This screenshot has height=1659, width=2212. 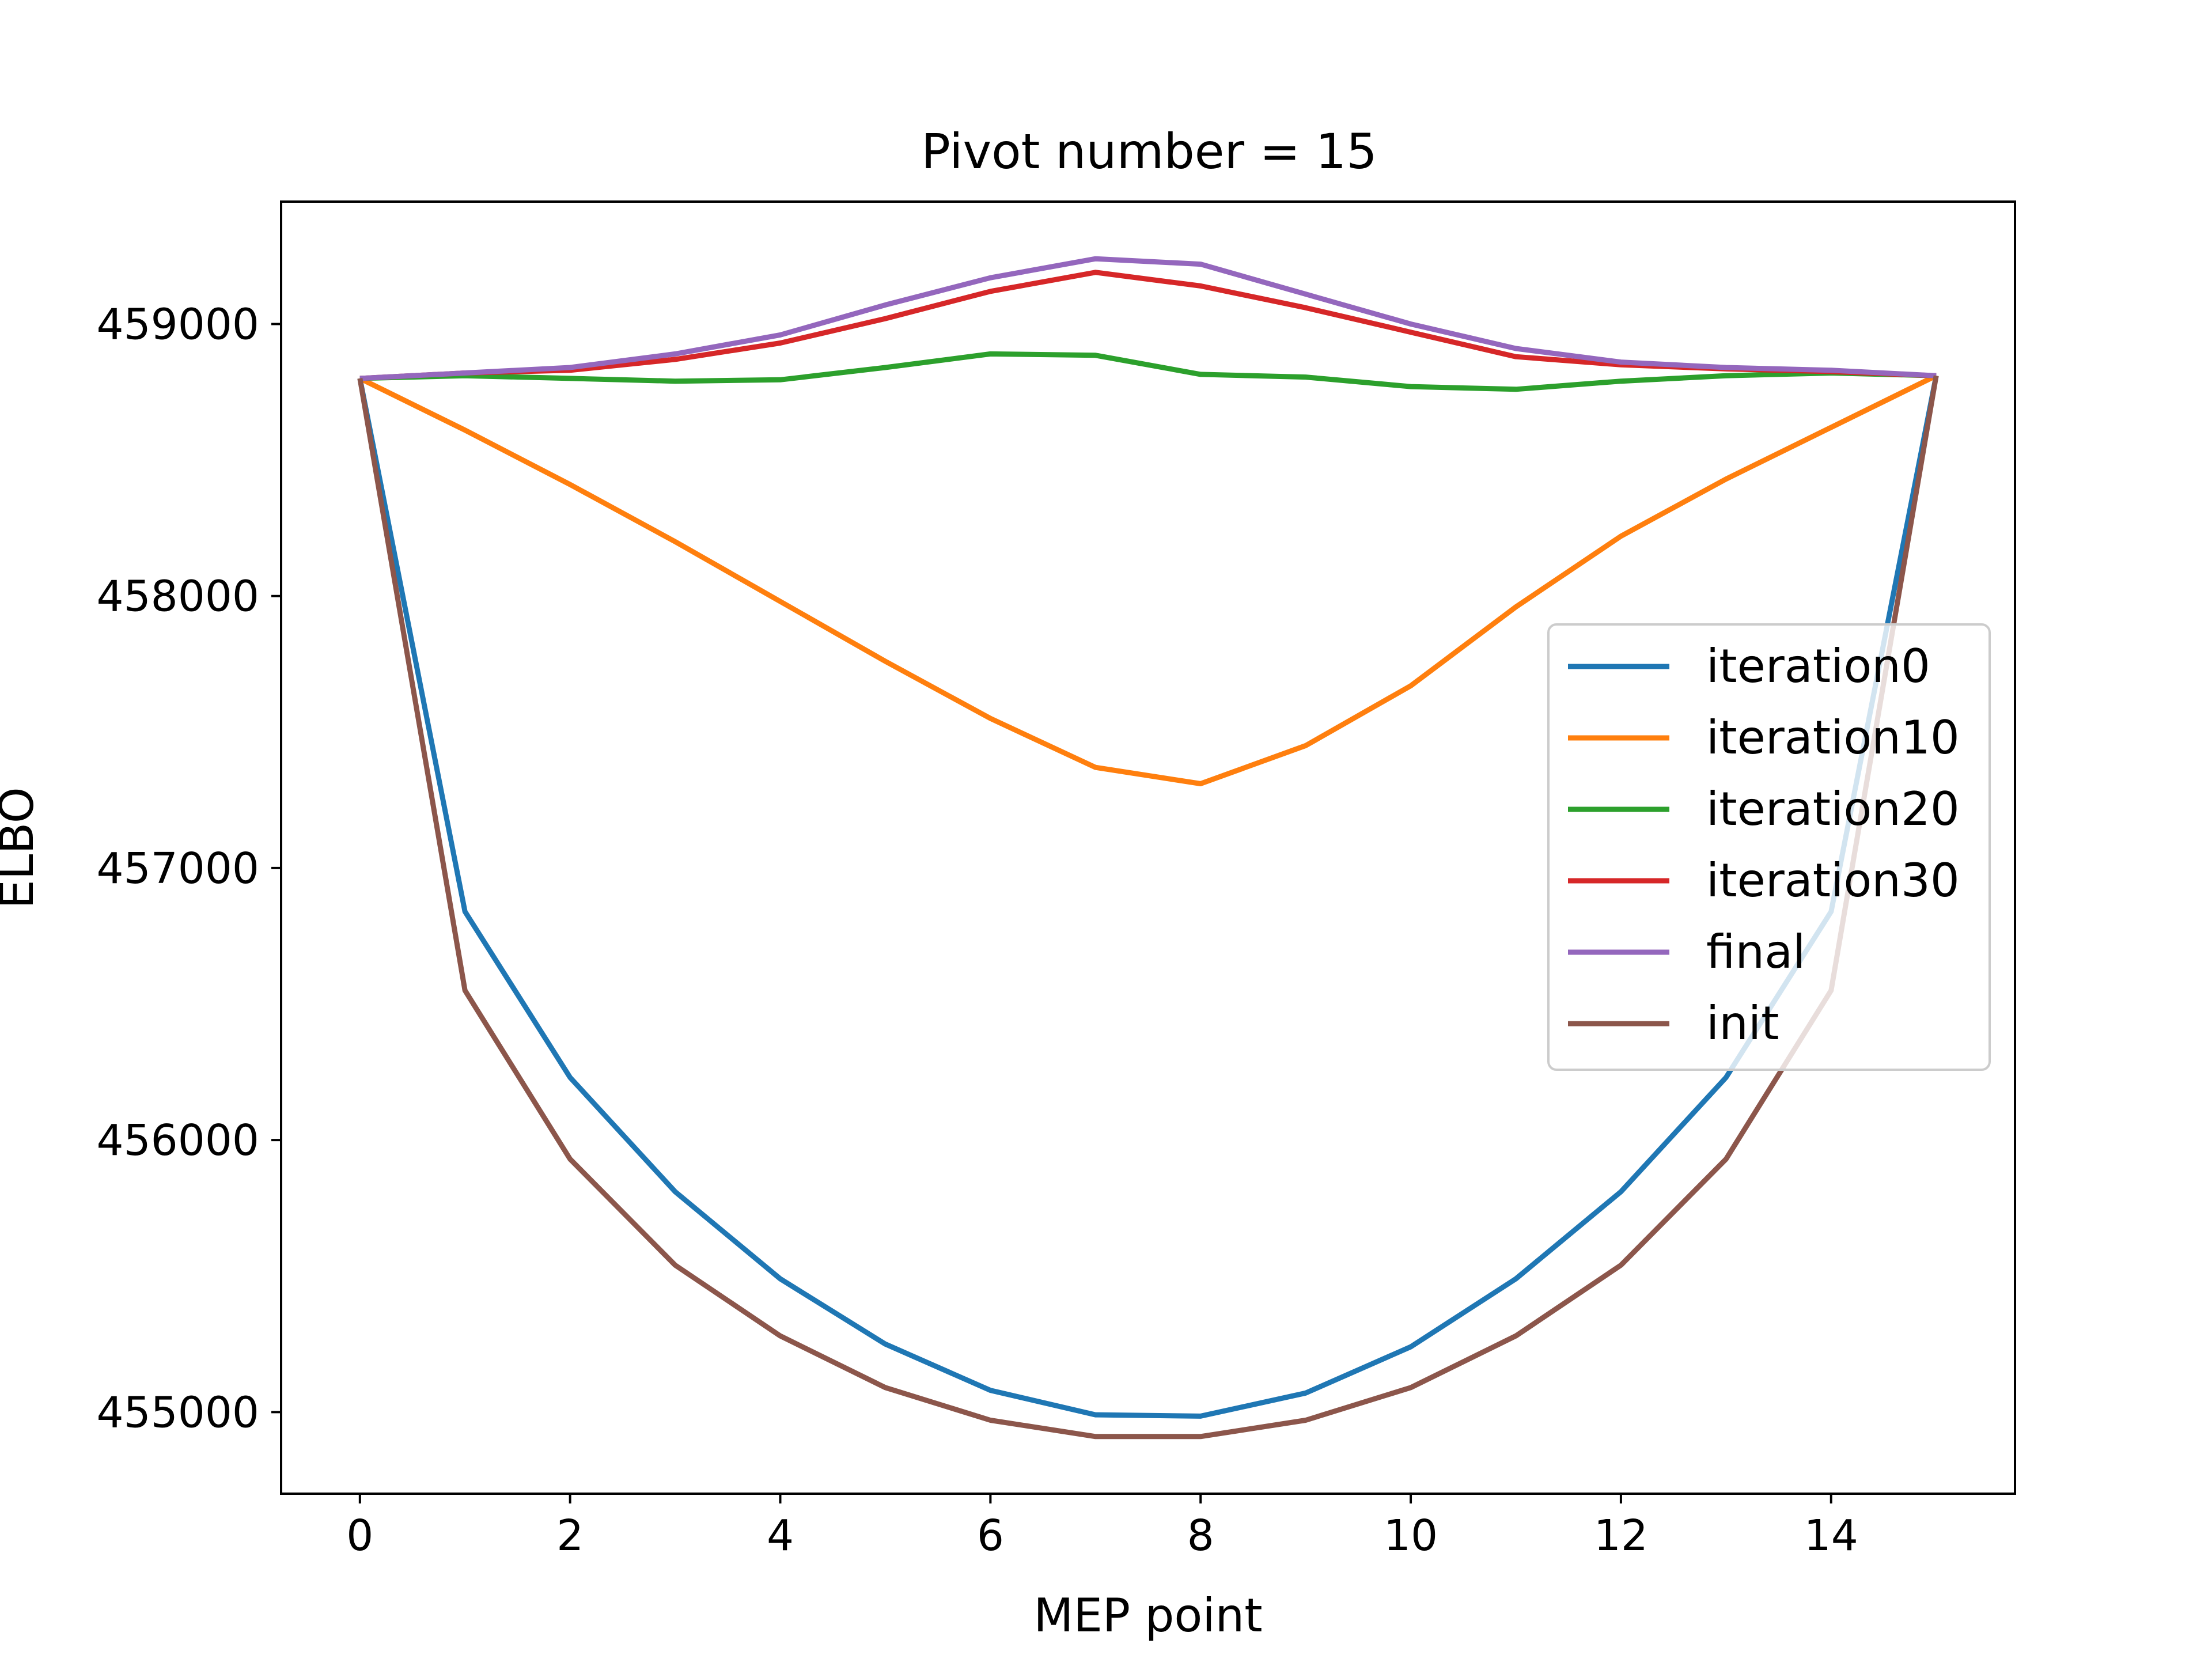 I want to click on legend-label: iteration10, so click(x=1833, y=737).